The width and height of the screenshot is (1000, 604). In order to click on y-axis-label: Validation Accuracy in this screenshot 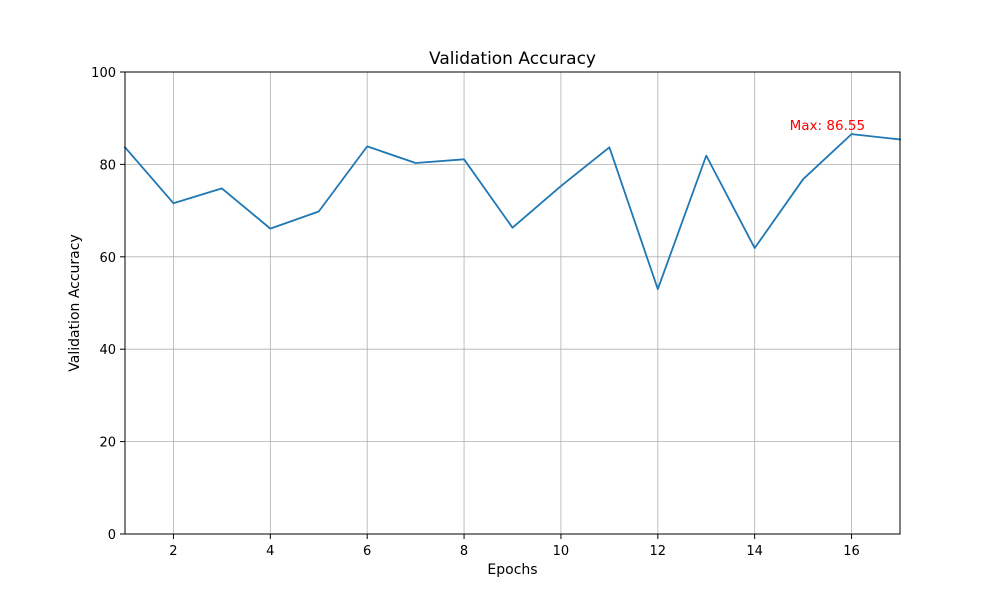, I will do `click(75, 303)`.